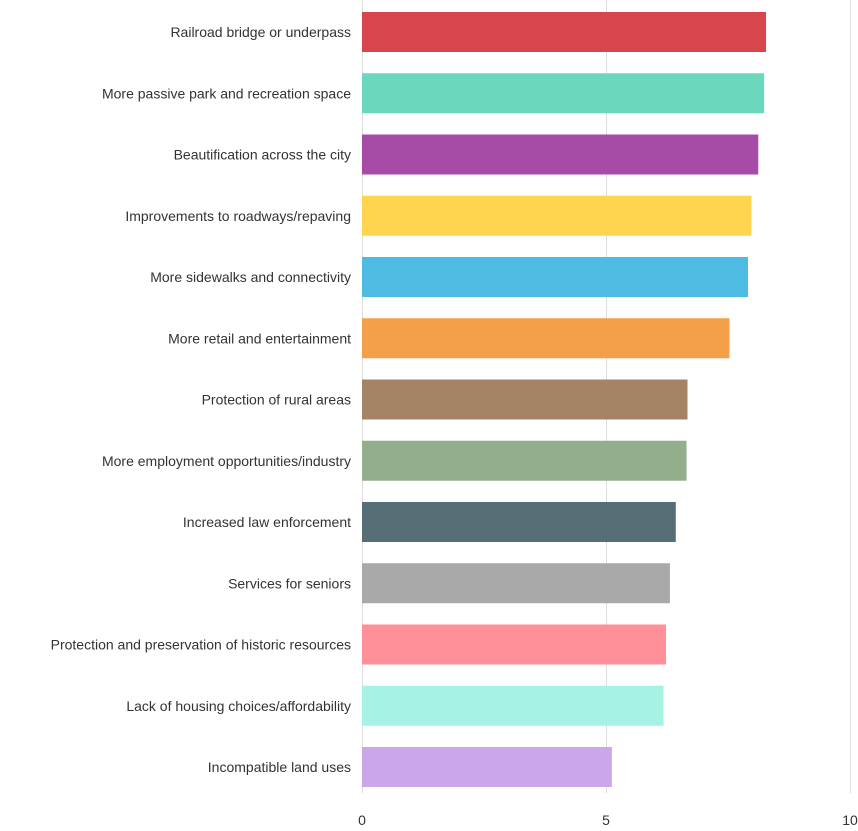  I want to click on category-label: Lack of housing choices/affordability, so click(238, 706).